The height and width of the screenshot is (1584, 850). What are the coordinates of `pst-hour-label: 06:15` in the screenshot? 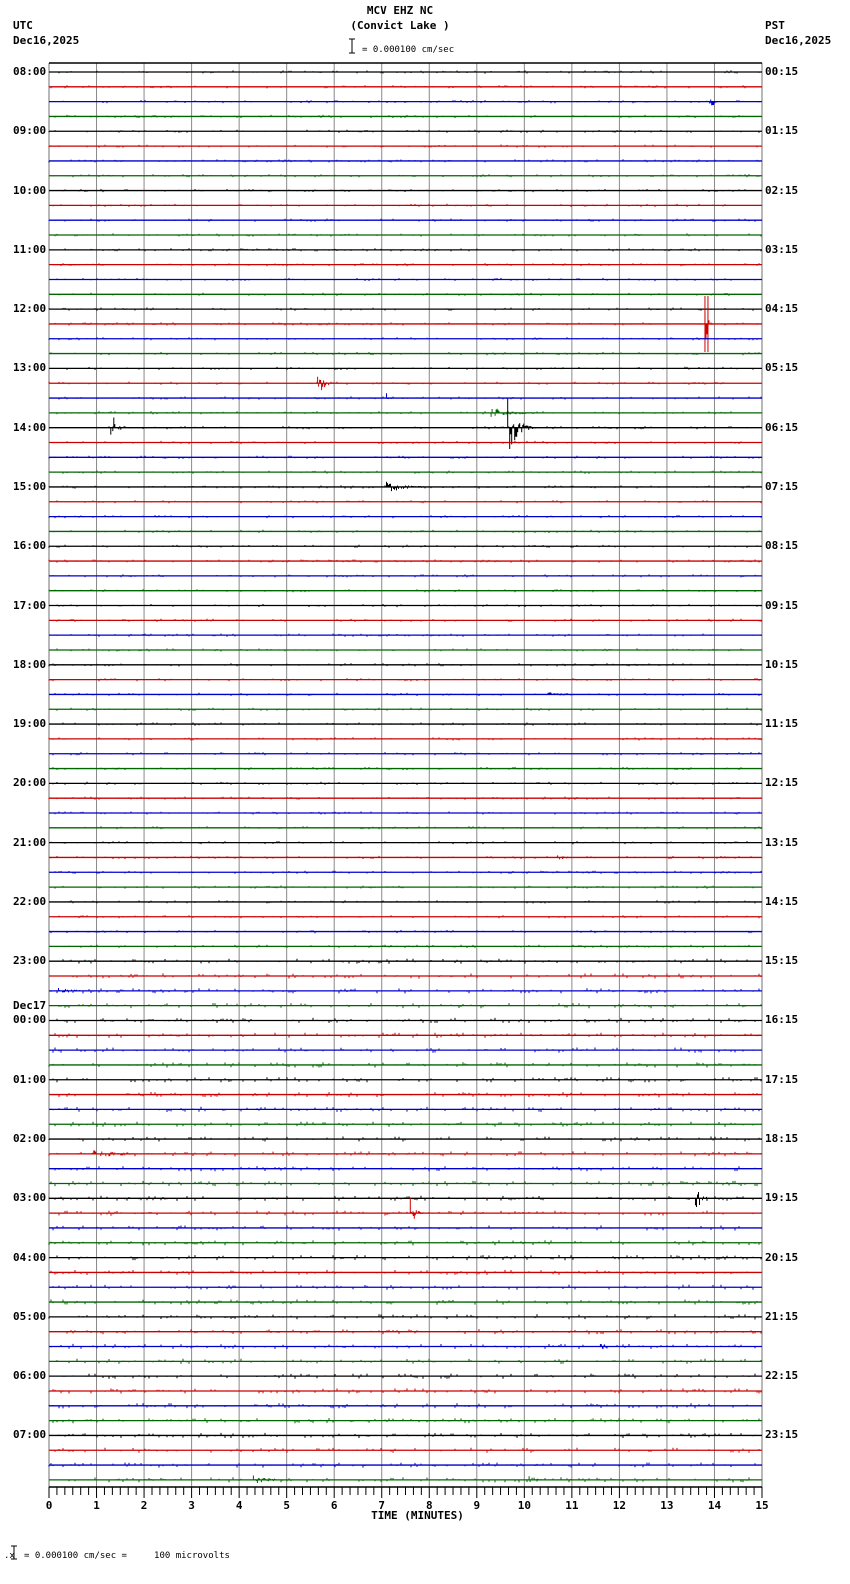 It's located at (782, 427).